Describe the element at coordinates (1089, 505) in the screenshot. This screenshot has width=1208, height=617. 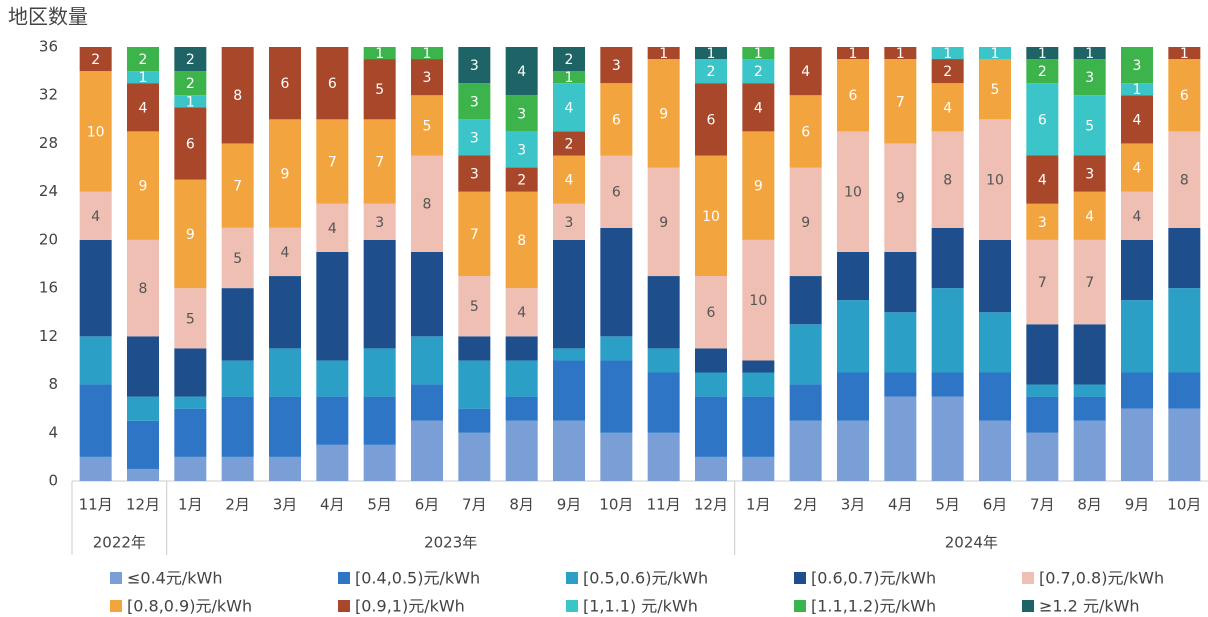
I see `x-tick-label: 8月` at that location.